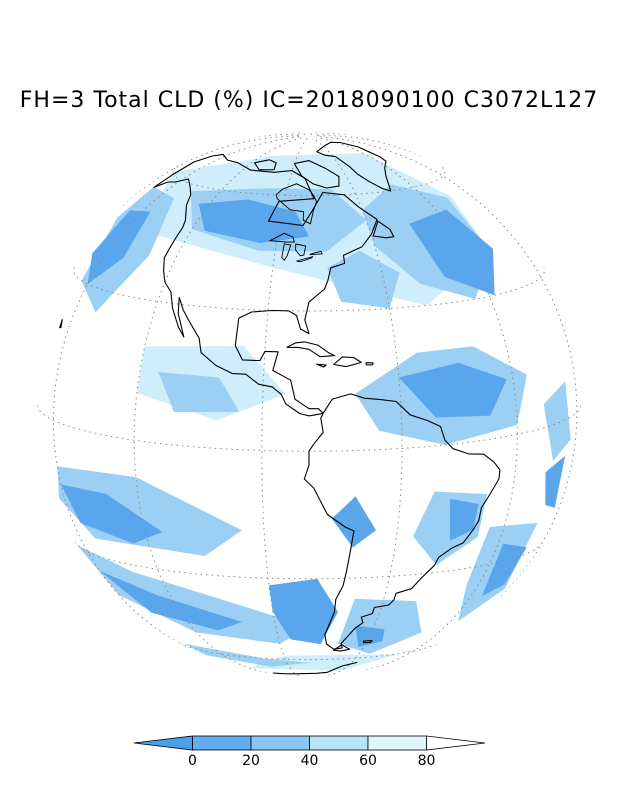  What do you see at coordinates (286, 252) in the screenshot?
I see `coastline-lake-michigan` at bounding box center [286, 252].